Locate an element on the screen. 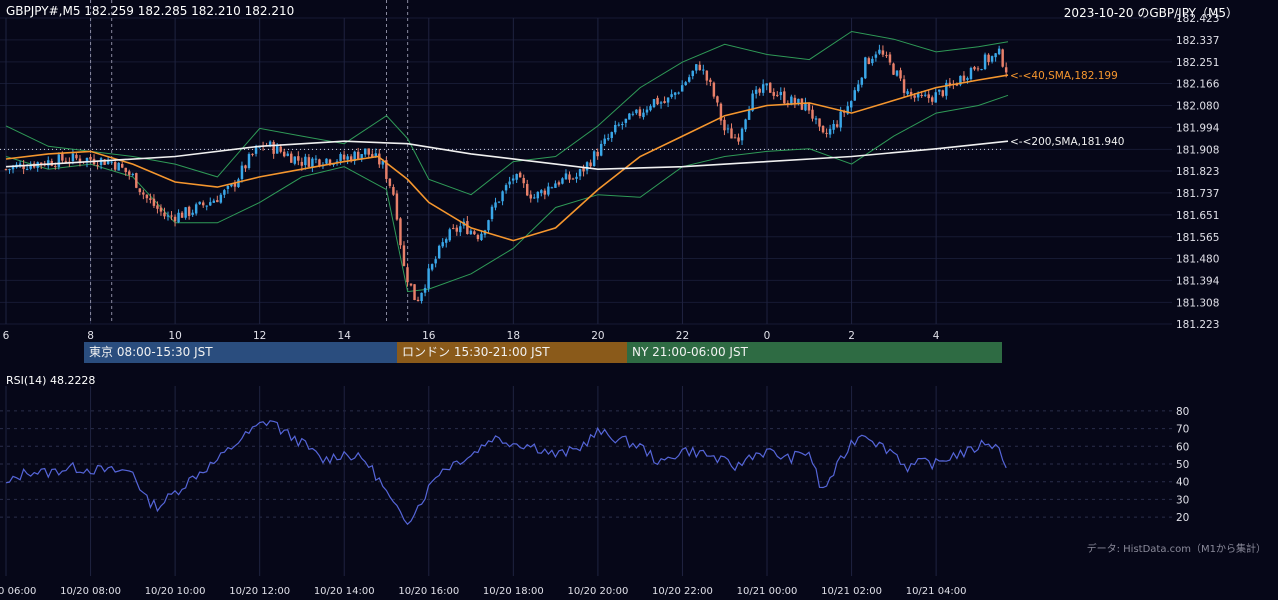  rsi-time-axis-tick-label: 10/20 08:00 is located at coordinates (90, 591).